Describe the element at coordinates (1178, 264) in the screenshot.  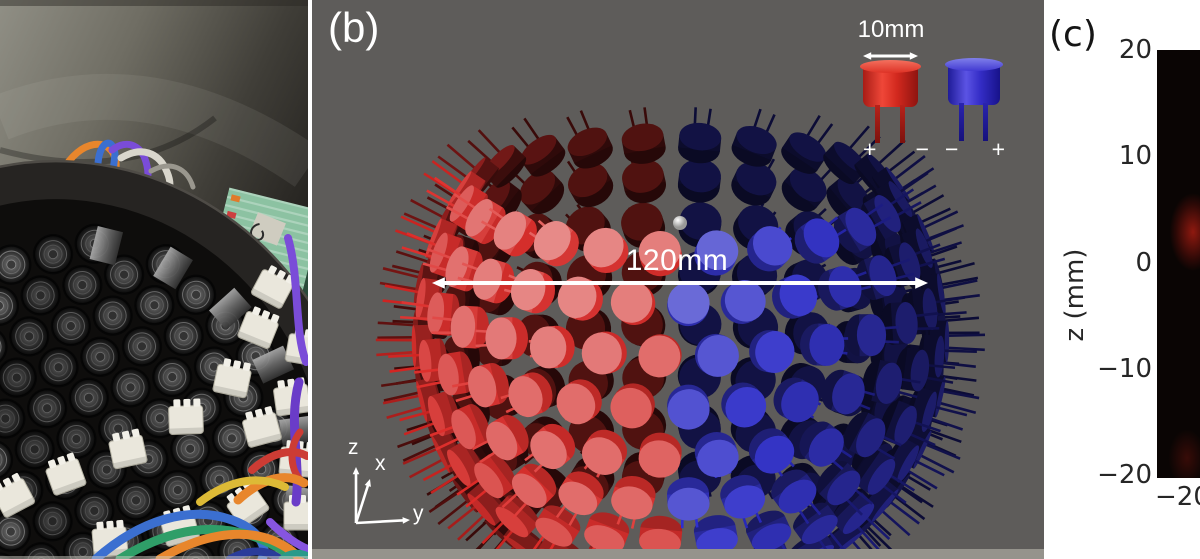
I see `pressure-field-plot` at that location.